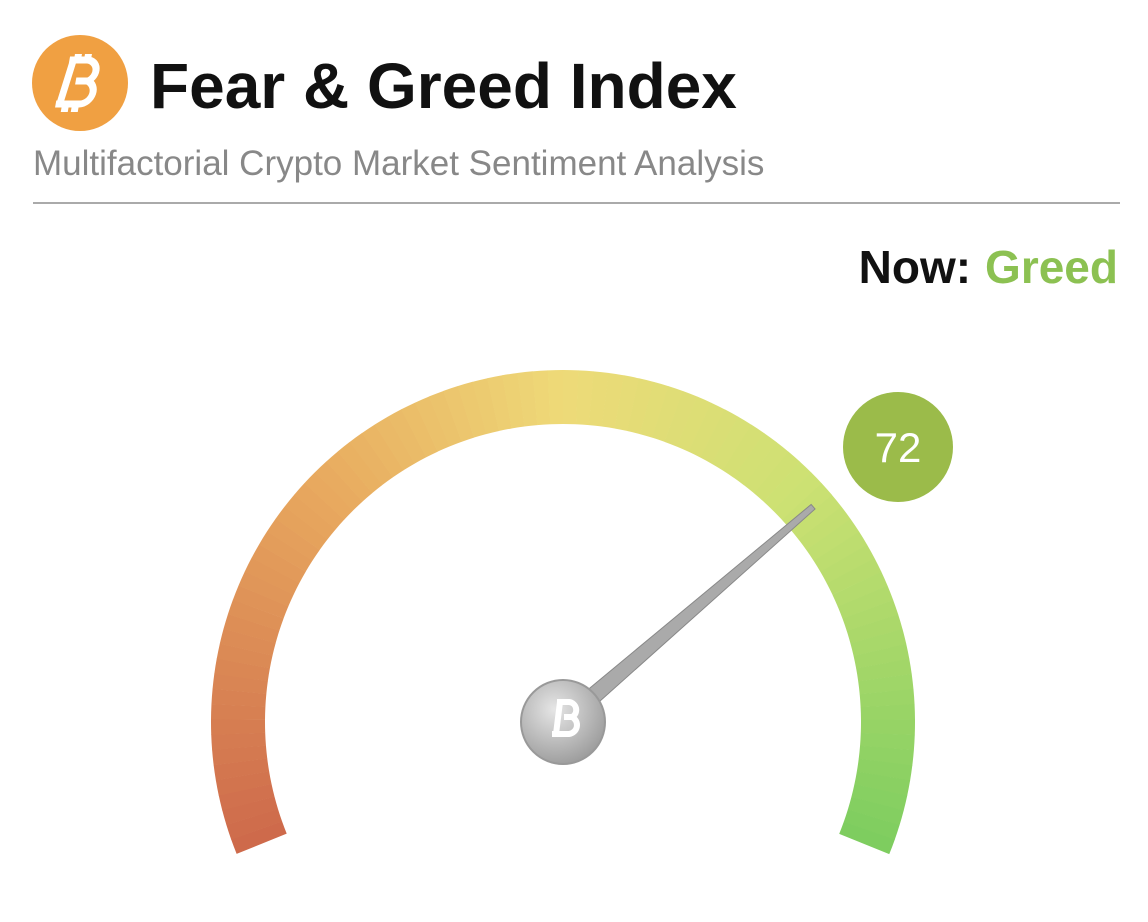 The height and width of the screenshot is (922, 1148). I want to click on logo, so click(80, 83).